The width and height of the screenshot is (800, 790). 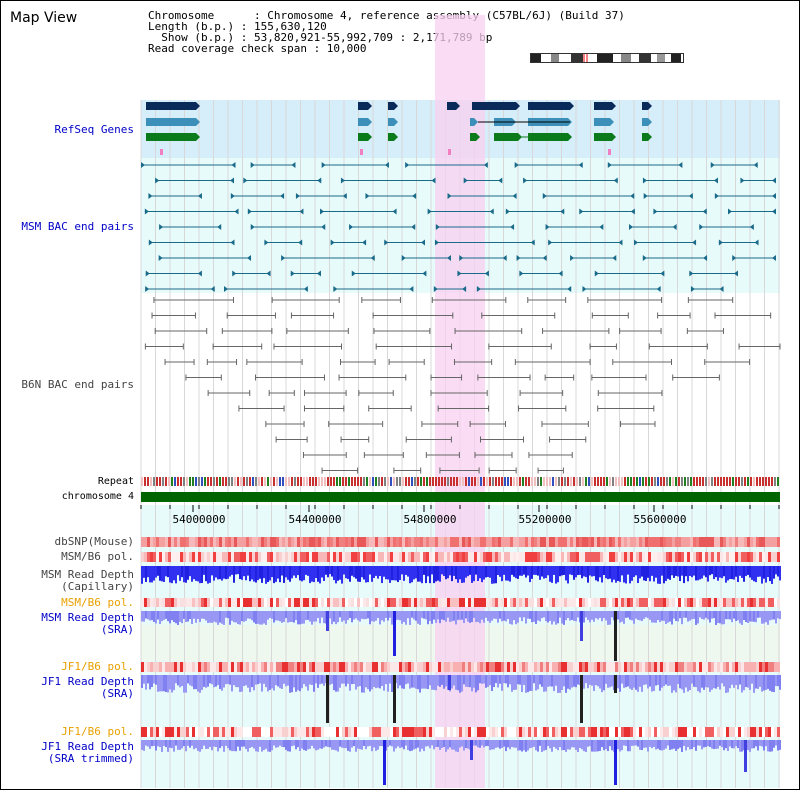 I want to click on track-label-msm-bac: MSM BAC end pairs, so click(x=77, y=226).